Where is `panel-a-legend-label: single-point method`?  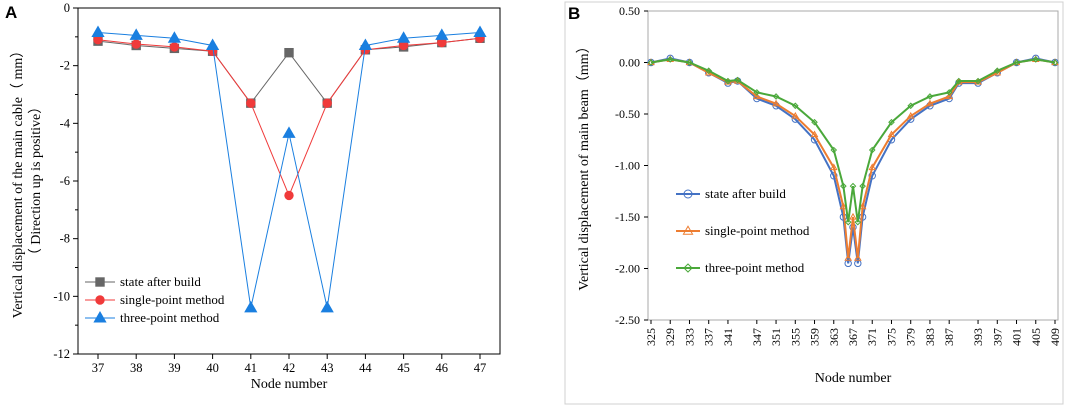 panel-a-legend-label: single-point method is located at coordinates (172, 299).